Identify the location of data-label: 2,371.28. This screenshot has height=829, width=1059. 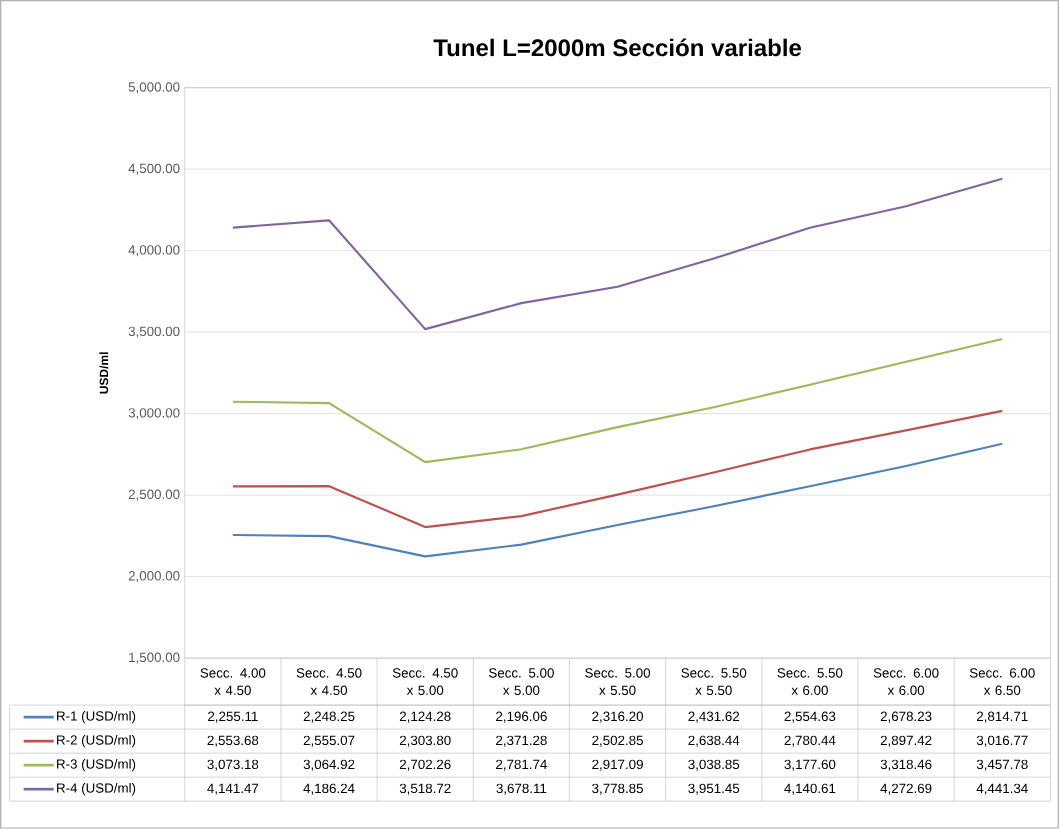
(521, 741).